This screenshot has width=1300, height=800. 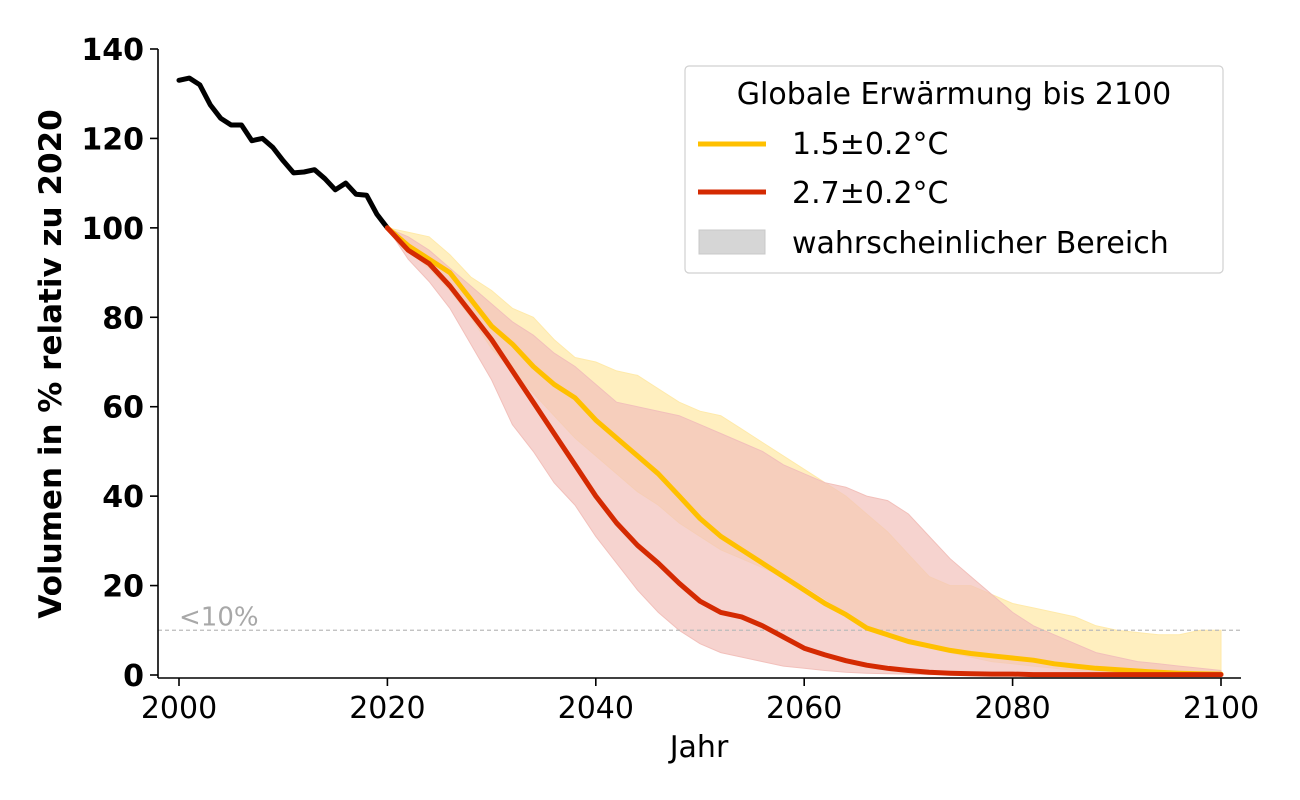 What do you see at coordinates (1012, 708) in the screenshot?
I see `x-tick-label: 2080` at bounding box center [1012, 708].